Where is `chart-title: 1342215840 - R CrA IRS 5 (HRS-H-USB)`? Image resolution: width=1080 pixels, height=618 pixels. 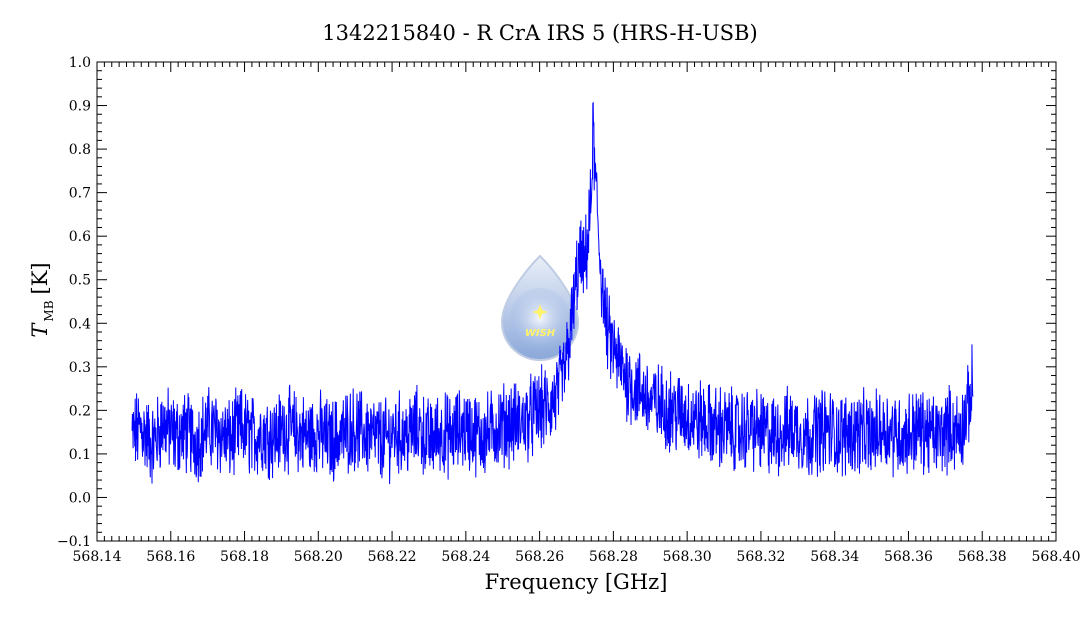 chart-title: 1342215840 - R CrA IRS 5 (HRS-H-USB) is located at coordinates (539, 33).